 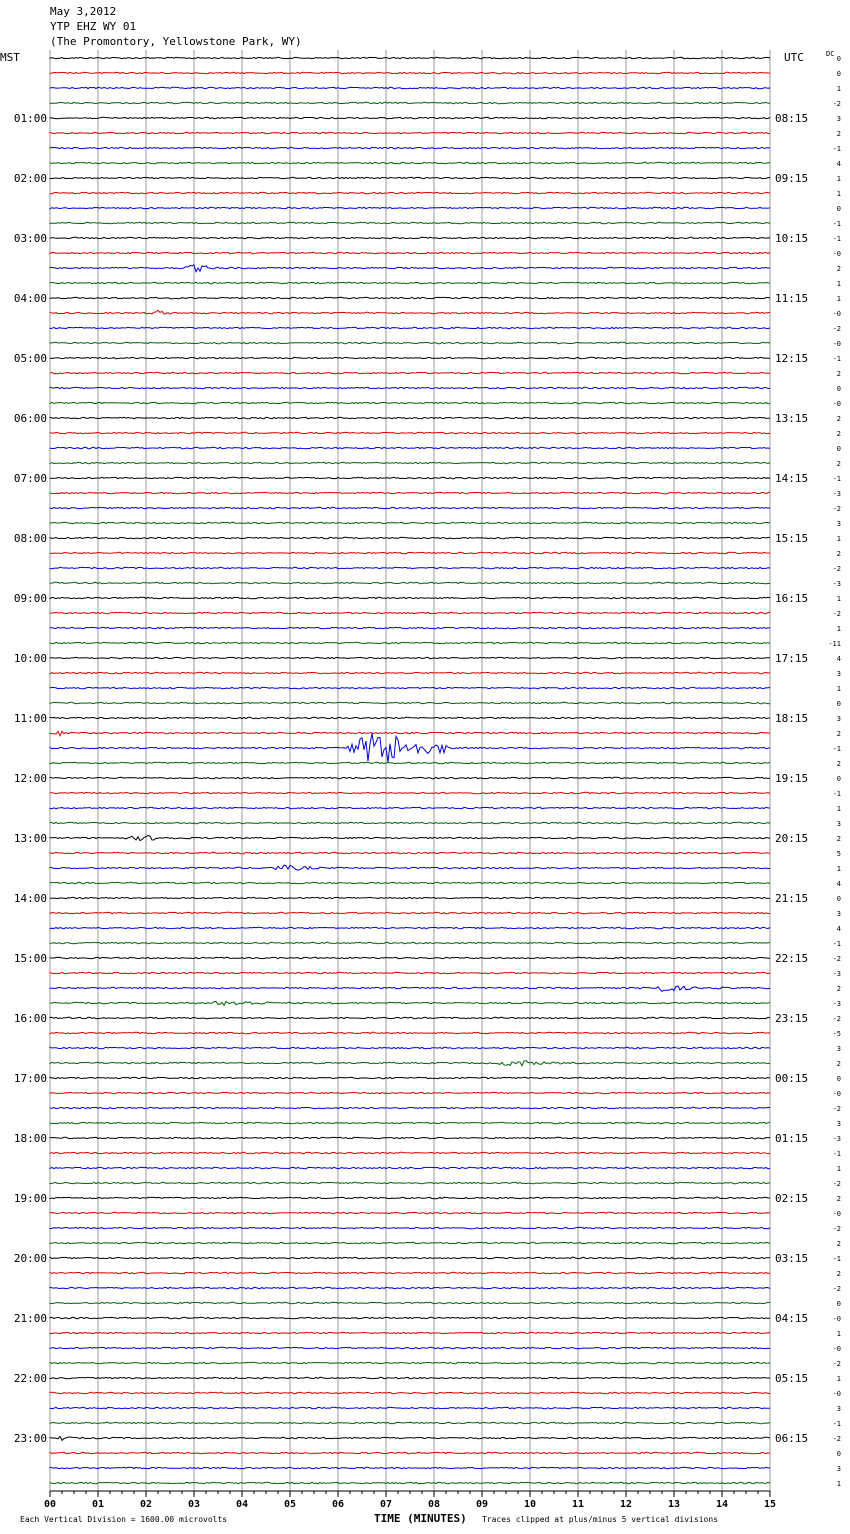 I want to click on utc-hour-label: 13:15, so click(x=791, y=418).